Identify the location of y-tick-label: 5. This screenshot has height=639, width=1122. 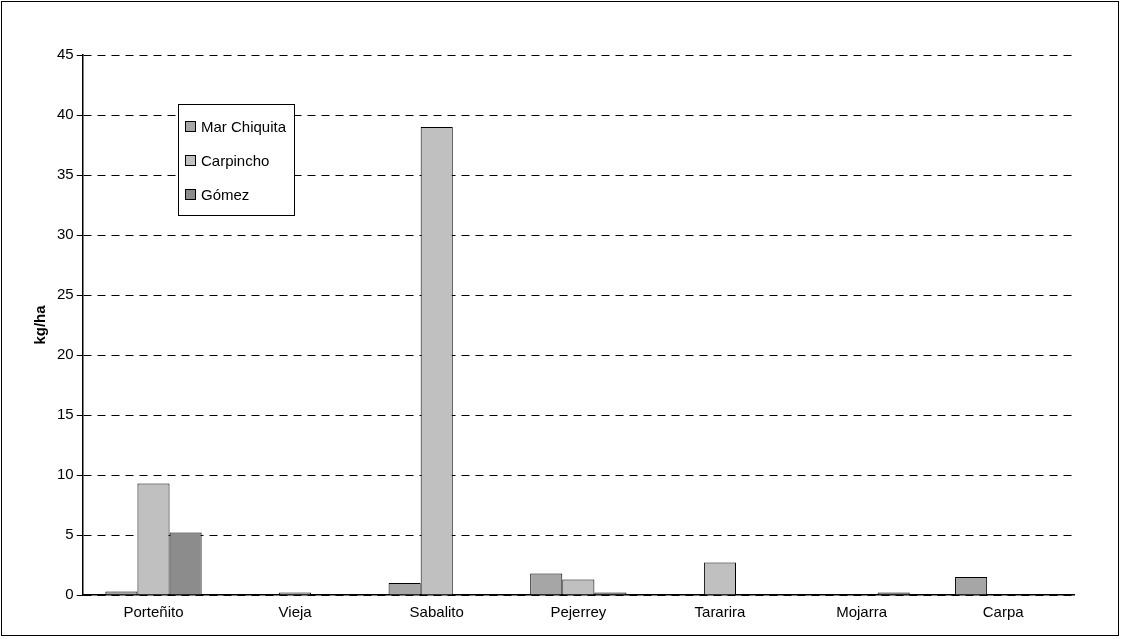
(69, 534).